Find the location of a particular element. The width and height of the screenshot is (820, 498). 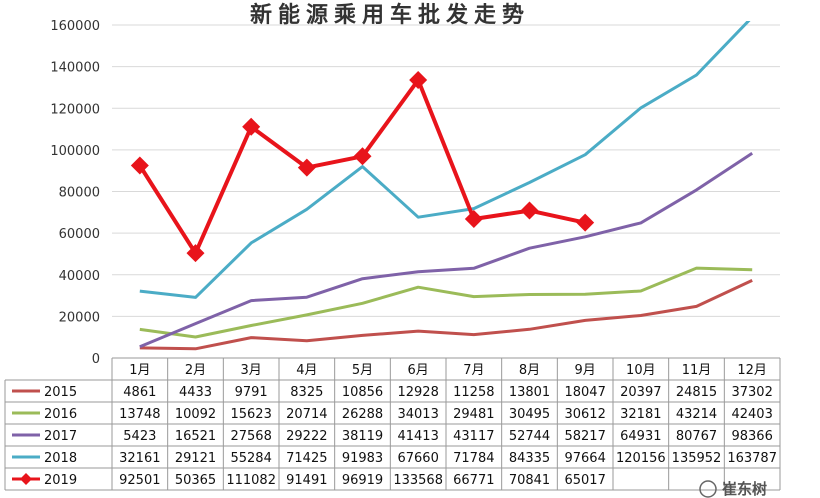

data-label: 42403 is located at coordinates (751, 414).